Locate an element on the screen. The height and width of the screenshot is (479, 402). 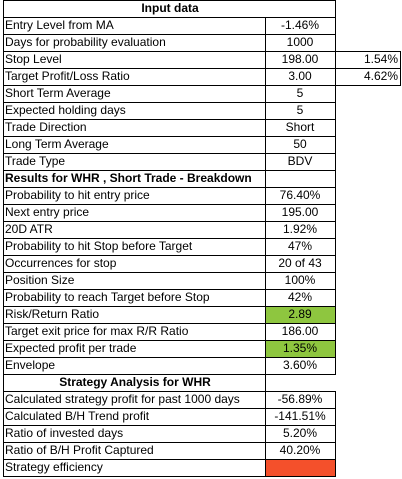
result-row: 20D ATR 1.92% is located at coordinates (201, 229).